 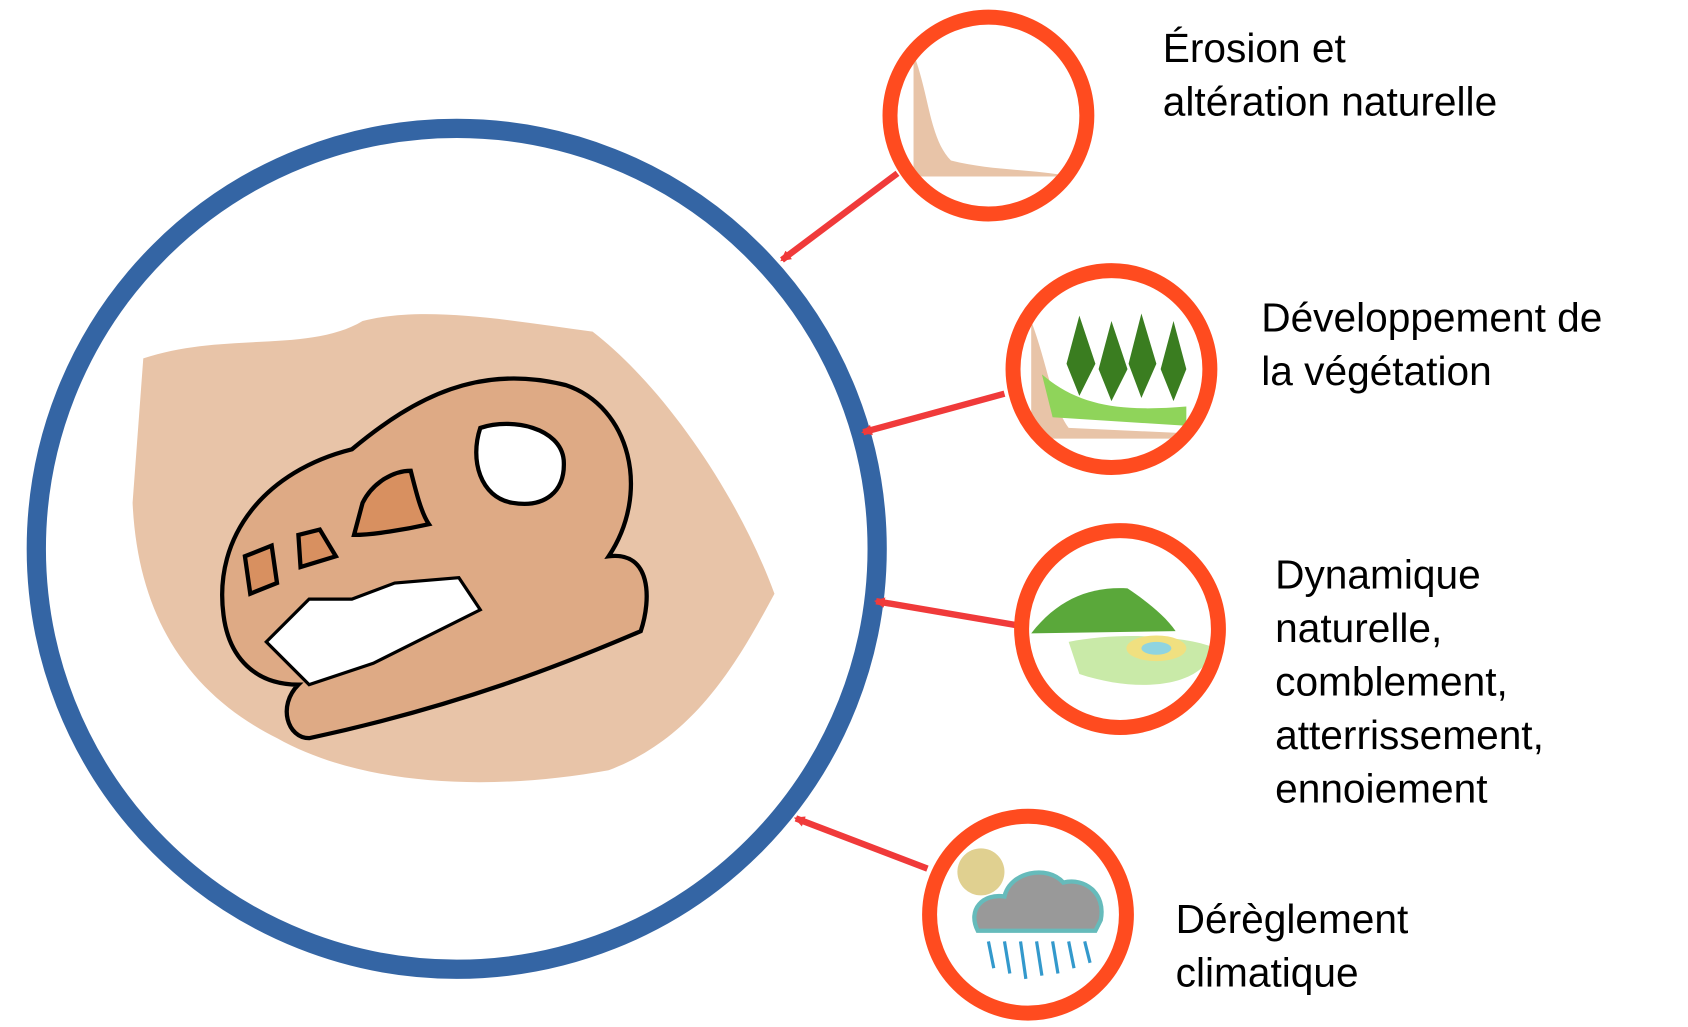 I want to click on node-label: Développement de, so click(x=1431, y=318).